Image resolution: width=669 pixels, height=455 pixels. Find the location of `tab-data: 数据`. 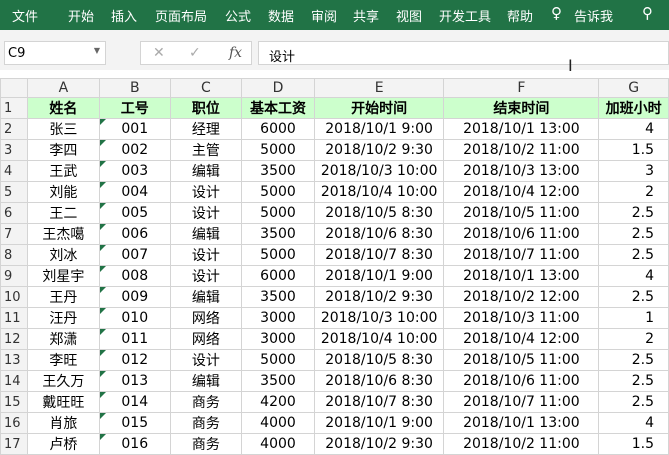

tab-data: 数据 is located at coordinates (281, 17).